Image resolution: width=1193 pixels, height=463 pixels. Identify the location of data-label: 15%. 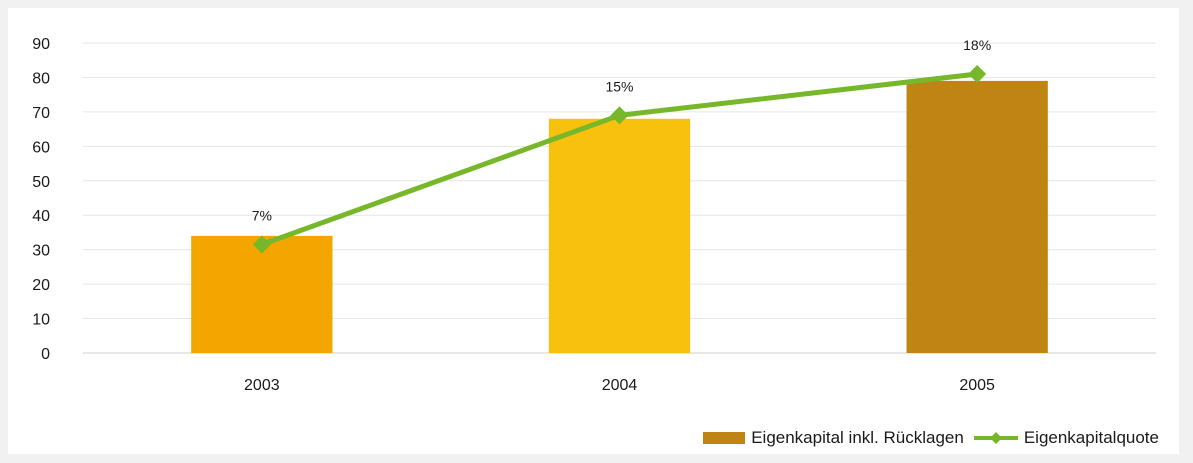
(619, 86).